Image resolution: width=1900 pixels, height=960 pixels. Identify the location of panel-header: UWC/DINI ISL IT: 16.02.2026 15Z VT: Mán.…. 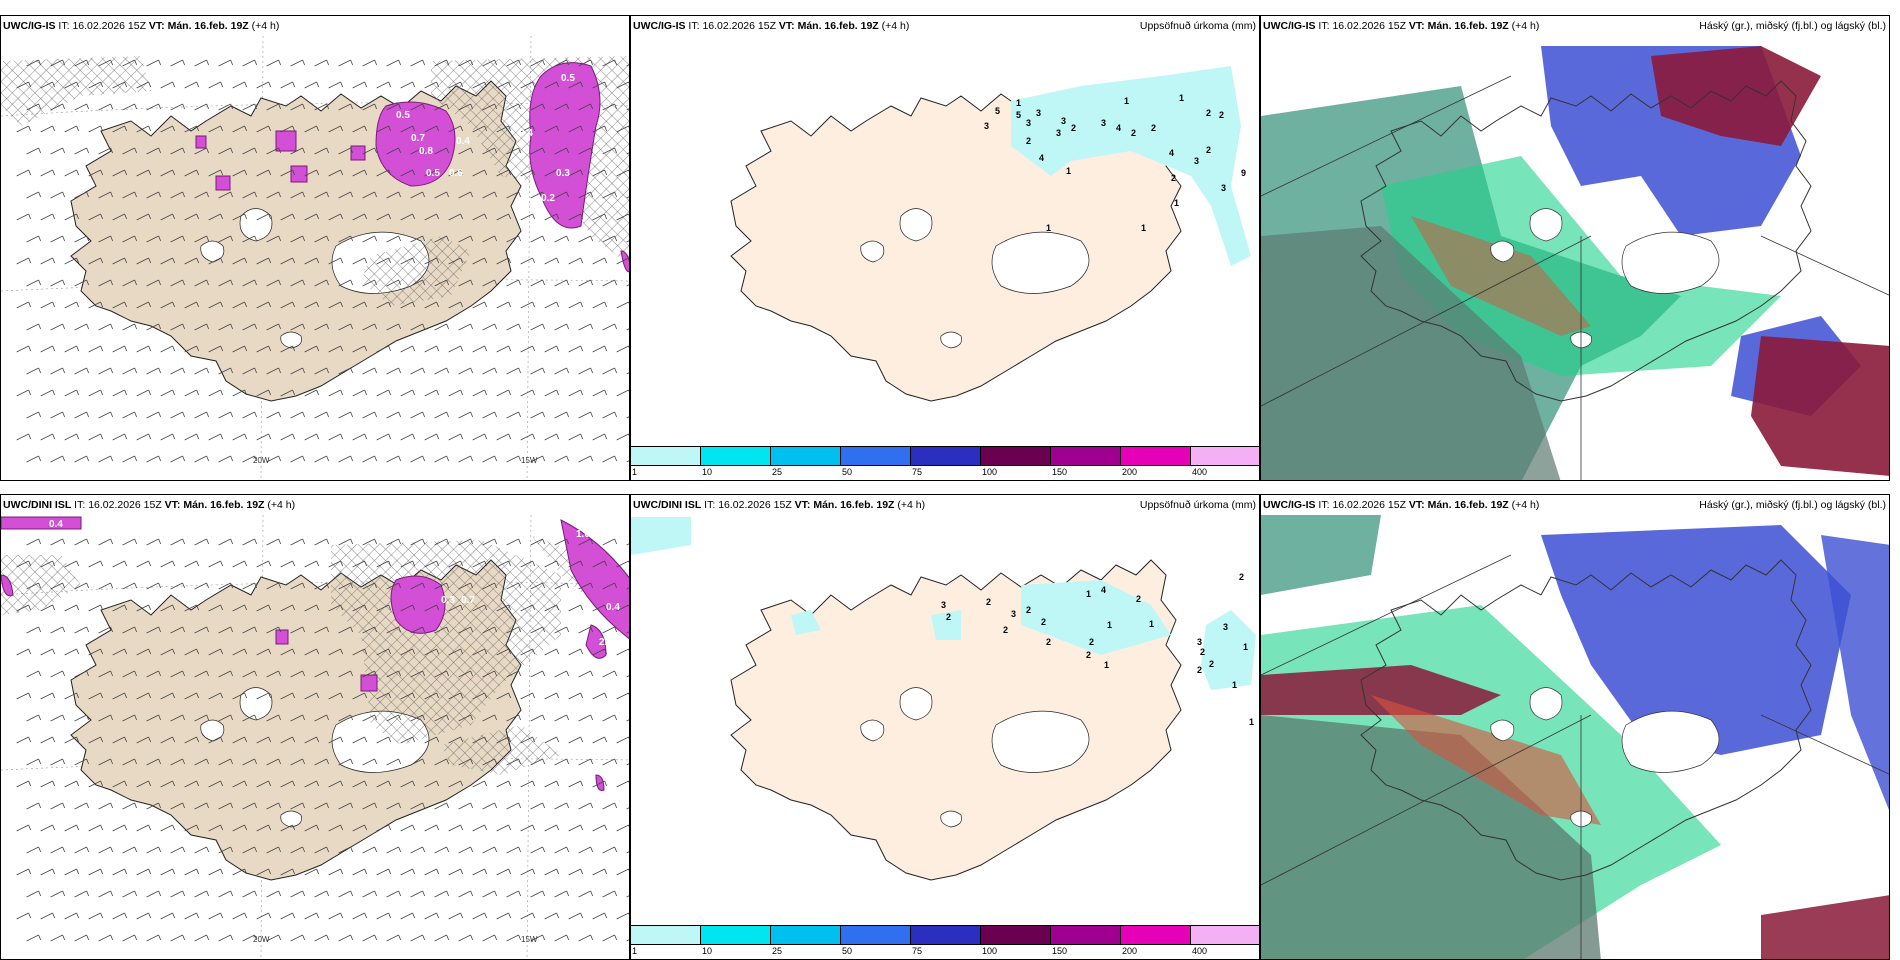
(149, 505).